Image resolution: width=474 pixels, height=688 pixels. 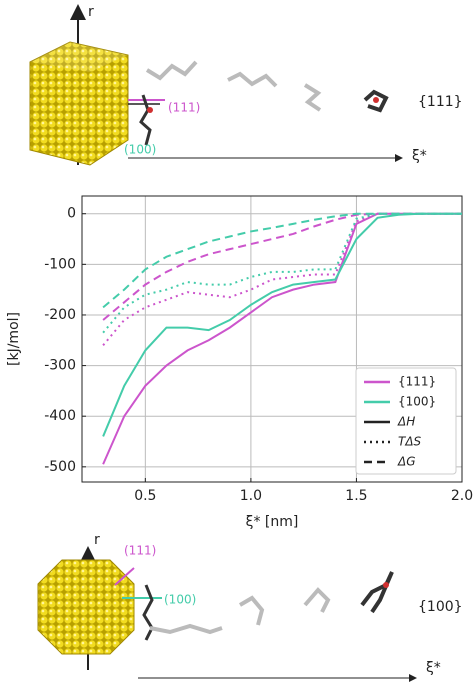 I want to click on facet-label: {100}, so click(x=440, y=607).